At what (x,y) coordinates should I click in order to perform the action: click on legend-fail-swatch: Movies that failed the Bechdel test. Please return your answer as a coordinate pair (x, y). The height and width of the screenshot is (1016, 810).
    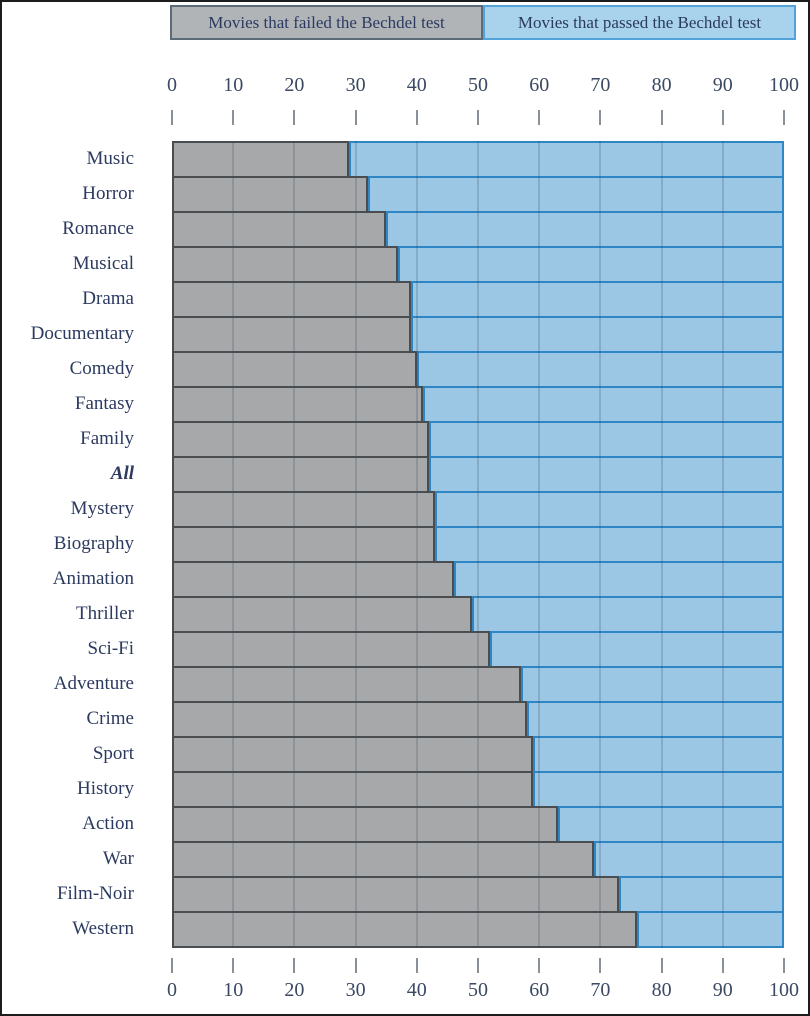
    Looking at the image, I should click on (326, 22).